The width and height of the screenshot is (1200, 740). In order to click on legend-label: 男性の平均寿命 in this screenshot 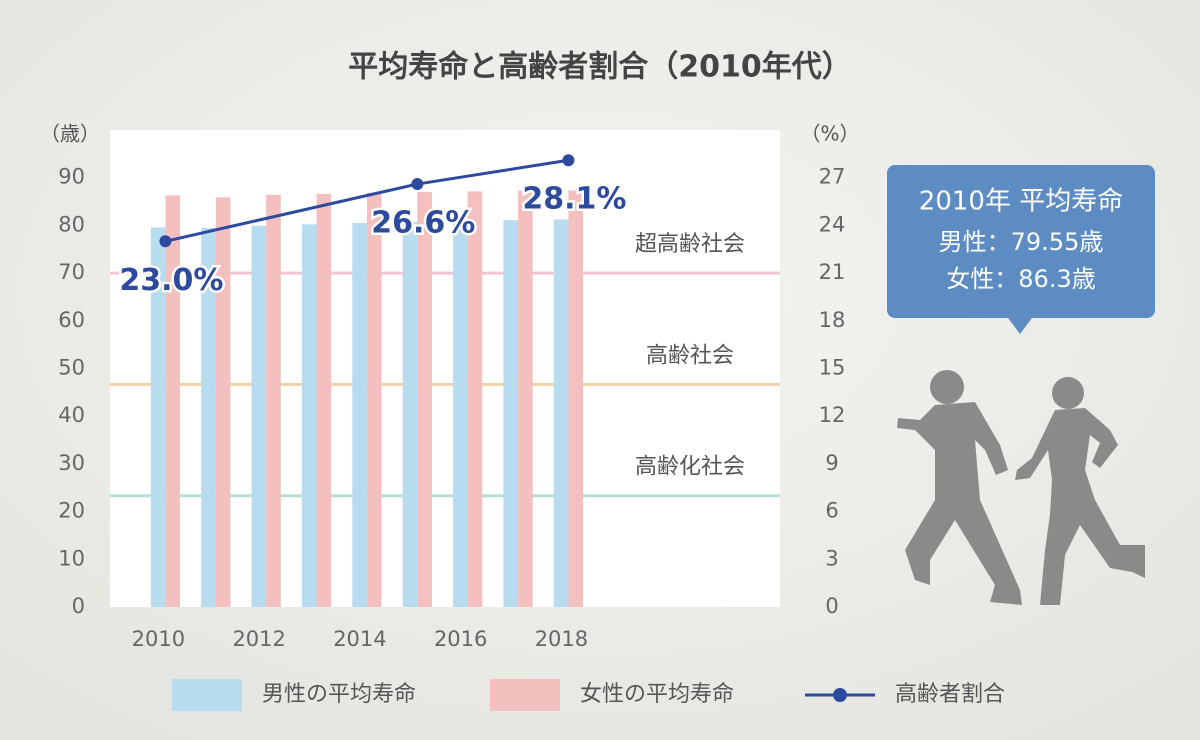, I will do `click(339, 694)`.